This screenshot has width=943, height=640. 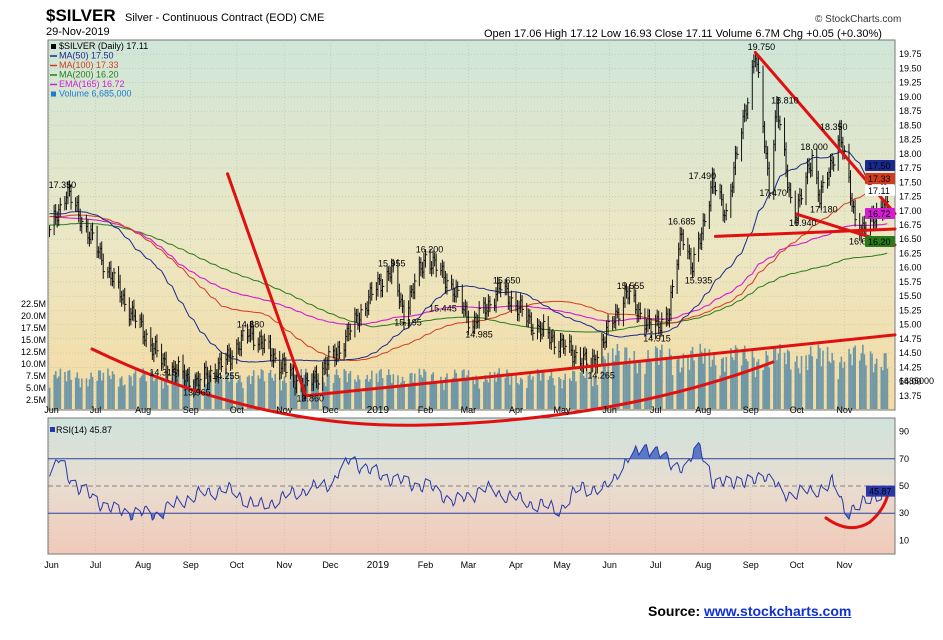 What do you see at coordinates (468, 481) in the screenshot?
I see `rsi-line` at bounding box center [468, 481].